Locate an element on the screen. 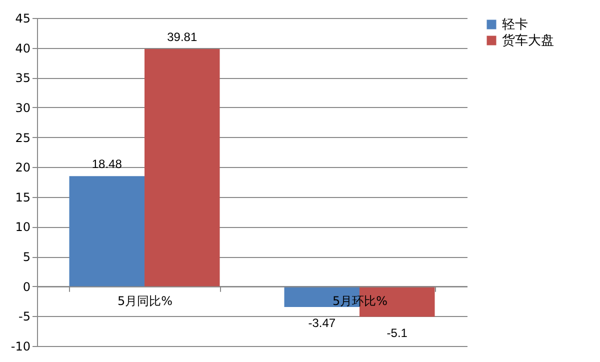 The height and width of the screenshot is (362, 600). y-tick-label: -5 is located at coordinates (24, 317).